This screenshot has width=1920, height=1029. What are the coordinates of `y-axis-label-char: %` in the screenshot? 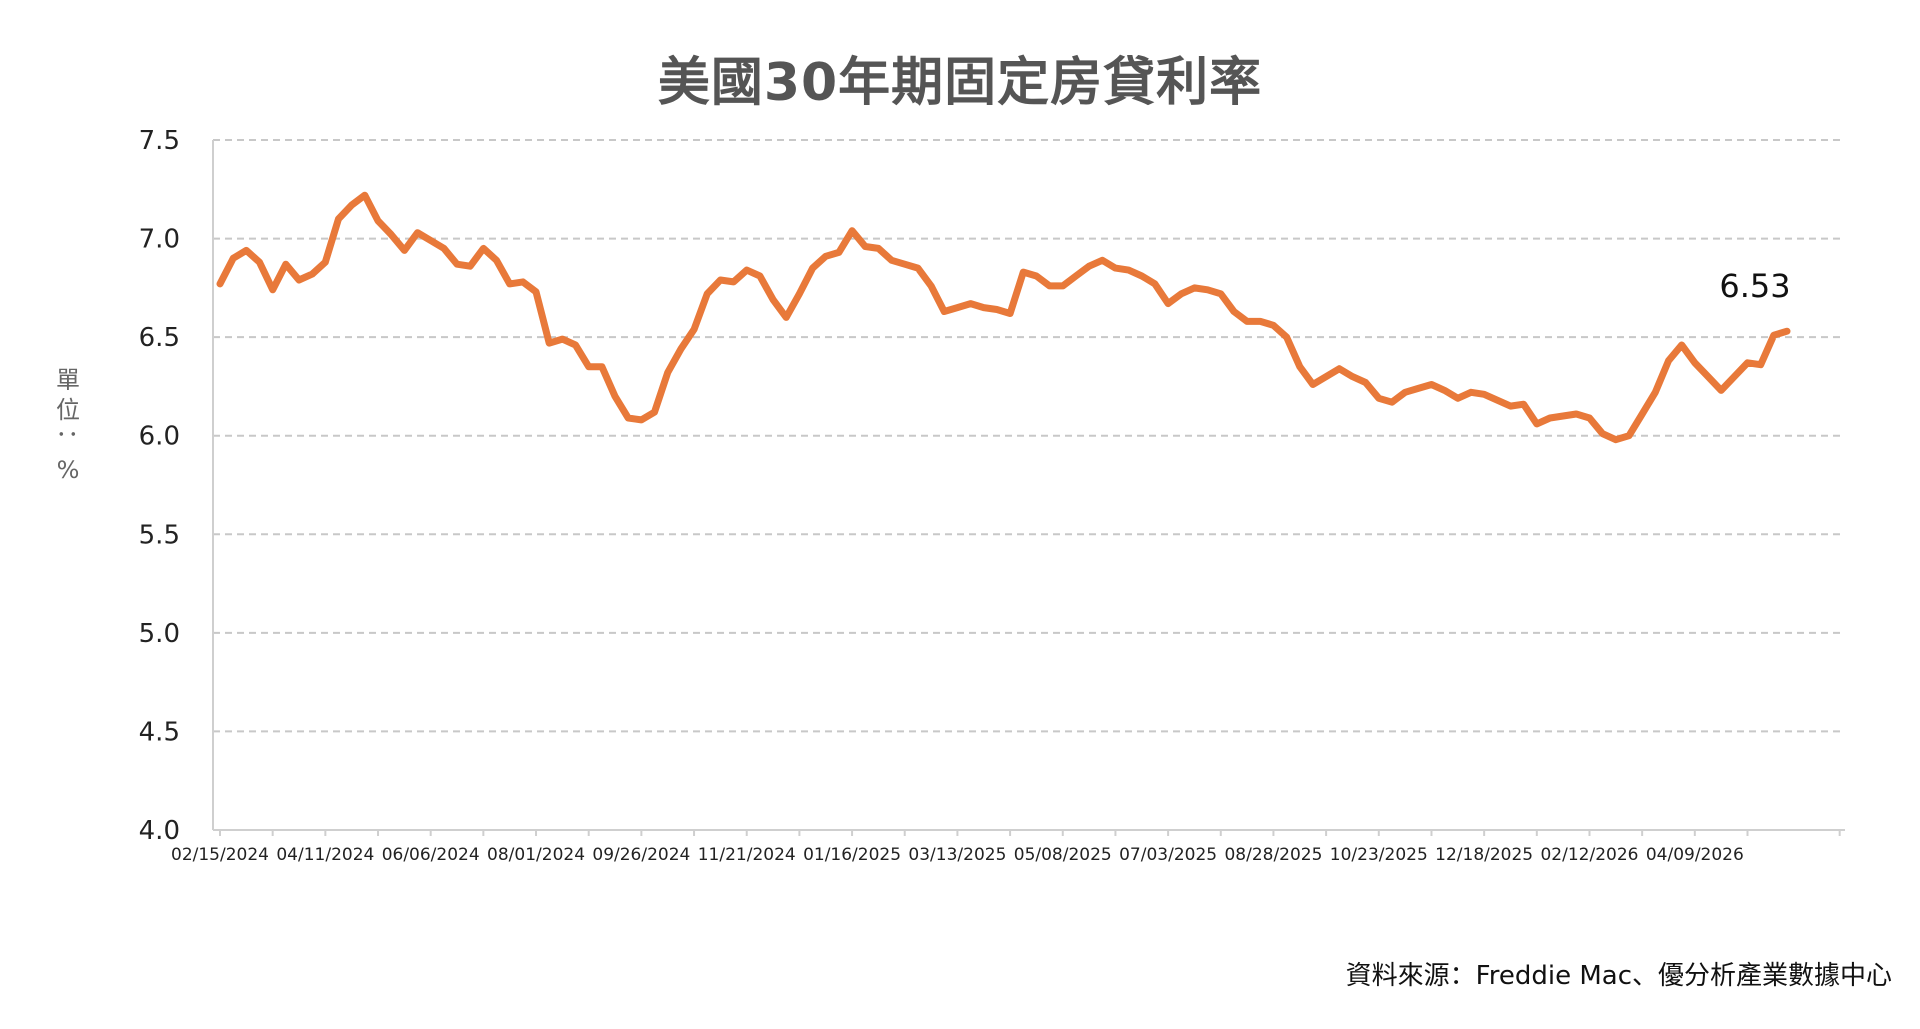 It's located at (68, 470).